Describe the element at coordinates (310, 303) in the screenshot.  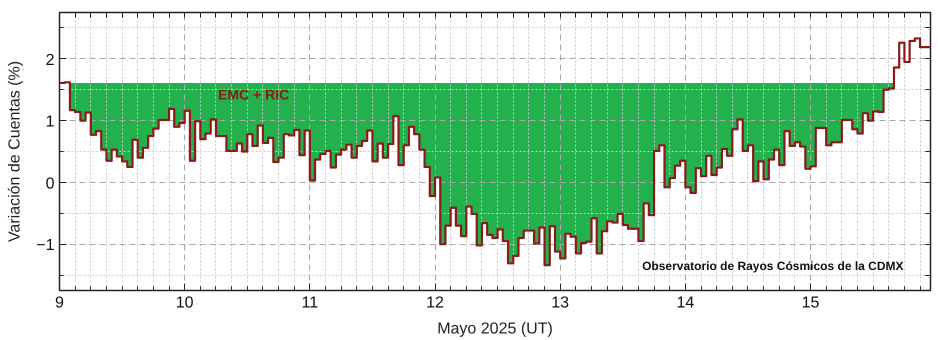
I see `x-tick-label: 11` at that location.